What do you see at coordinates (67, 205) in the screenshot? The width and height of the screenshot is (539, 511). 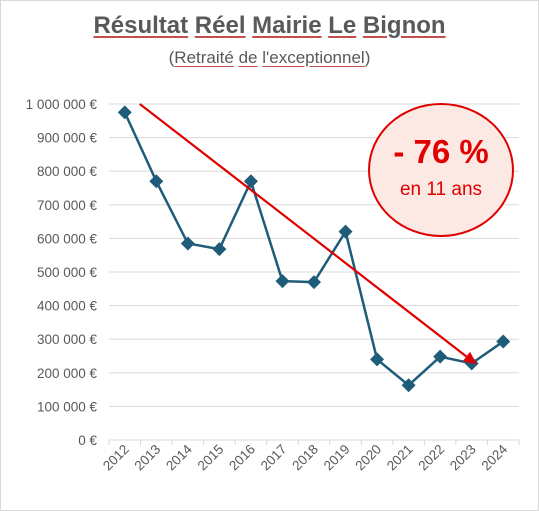 I see `y-tick-label: 700 000 €` at bounding box center [67, 205].